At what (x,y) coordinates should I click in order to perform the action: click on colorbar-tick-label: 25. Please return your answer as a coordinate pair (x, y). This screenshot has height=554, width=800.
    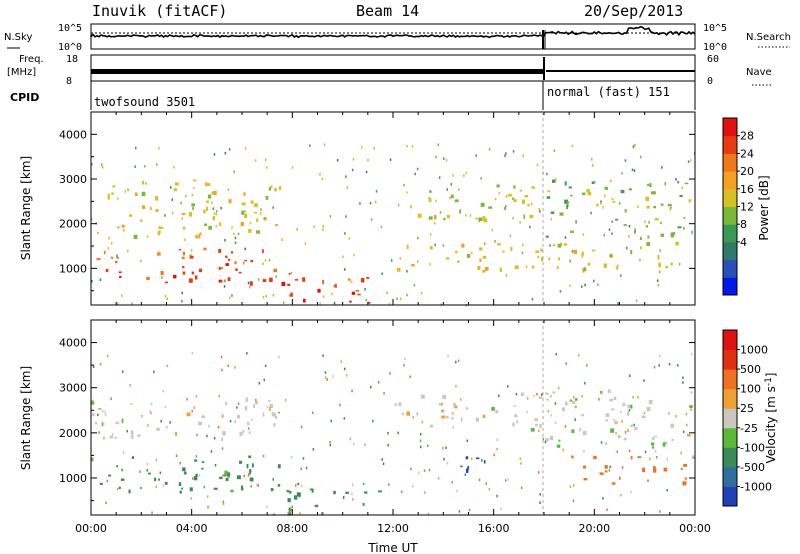
    Looking at the image, I should click on (747, 408).